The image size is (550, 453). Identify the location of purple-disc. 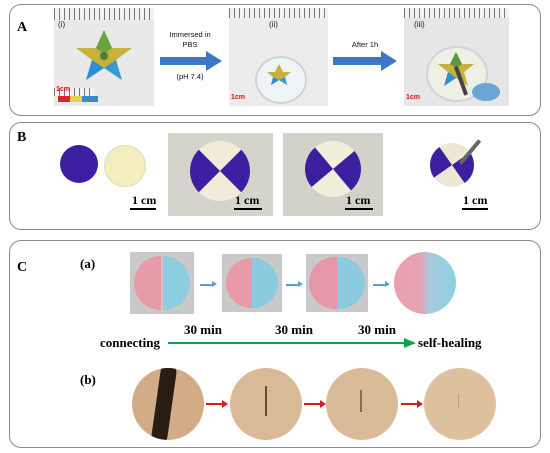
(79, 164).